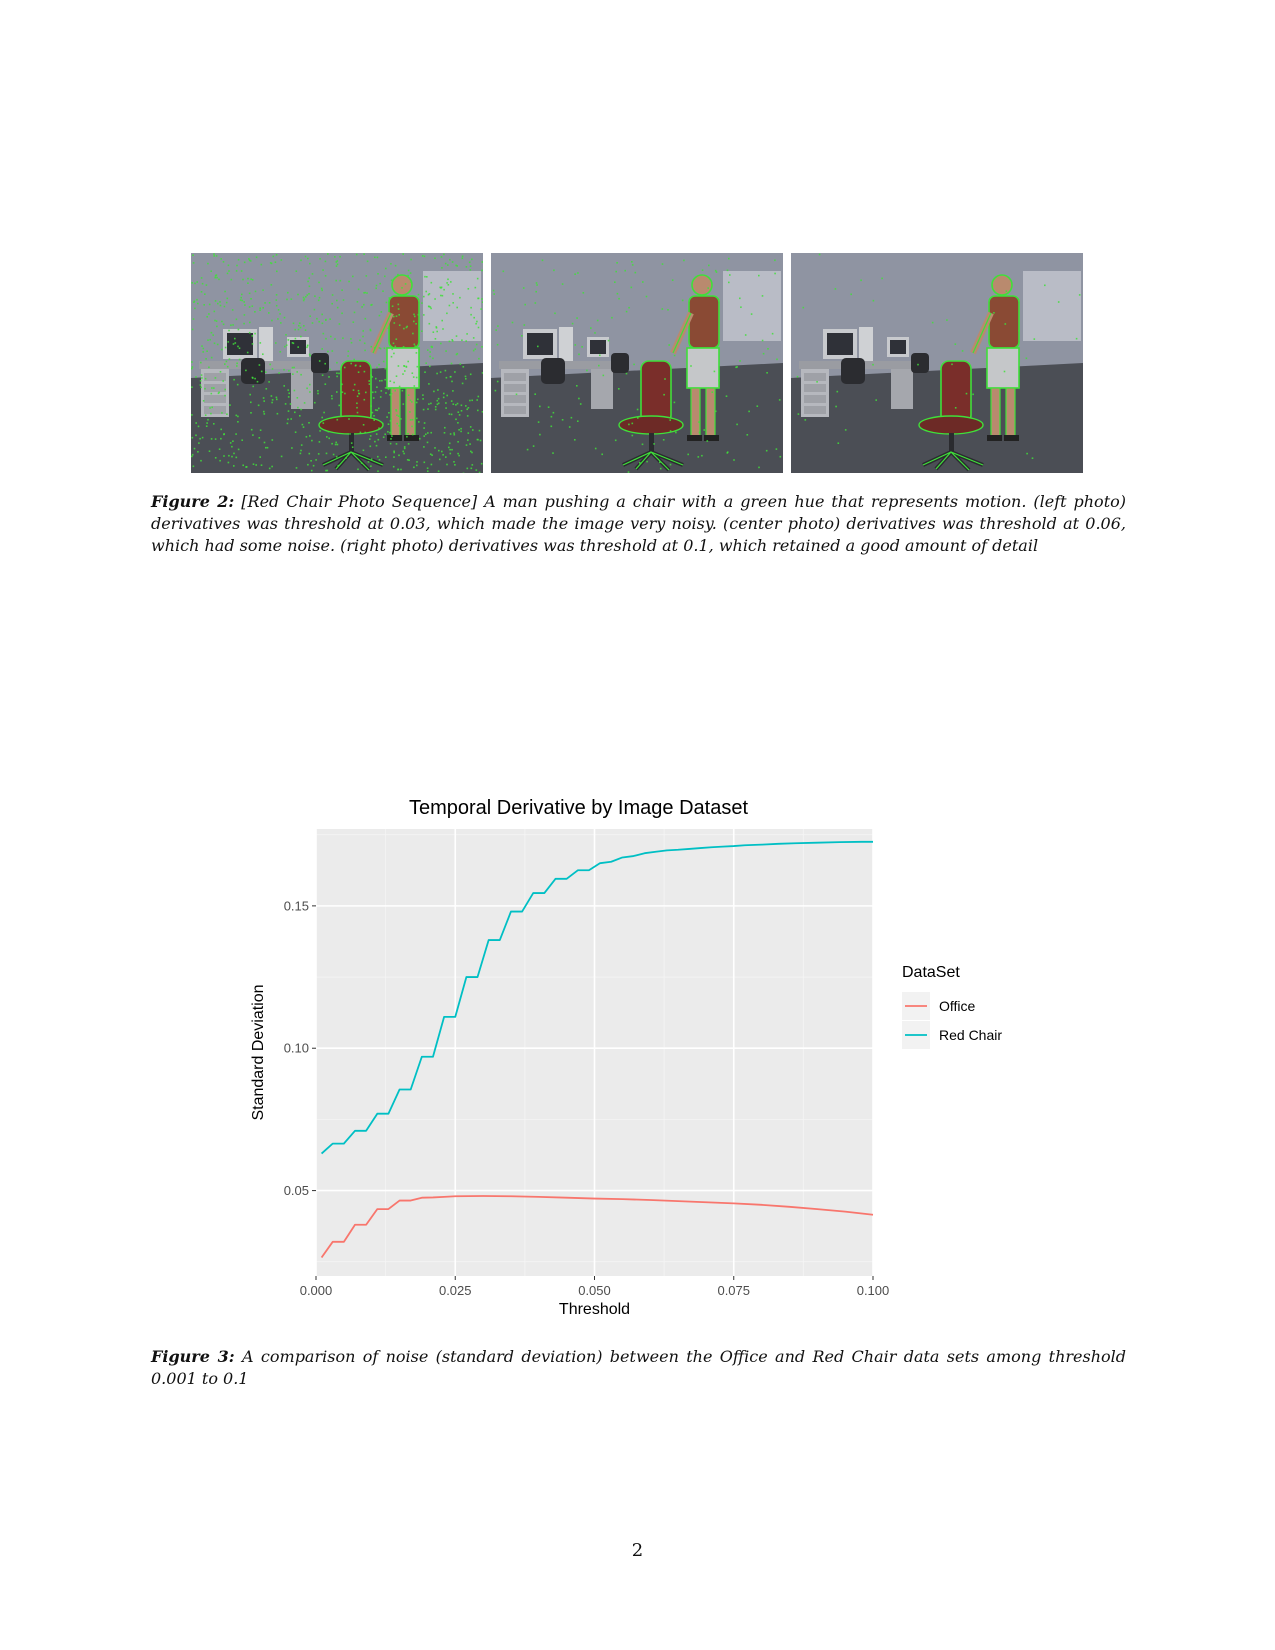 The height and width of the screenshot is (1650, 1275). What do you see at coordinates (455, 1290) in the screenshot?
I see `x-tick-label: 0.025` at bounding box center [455, 1290].